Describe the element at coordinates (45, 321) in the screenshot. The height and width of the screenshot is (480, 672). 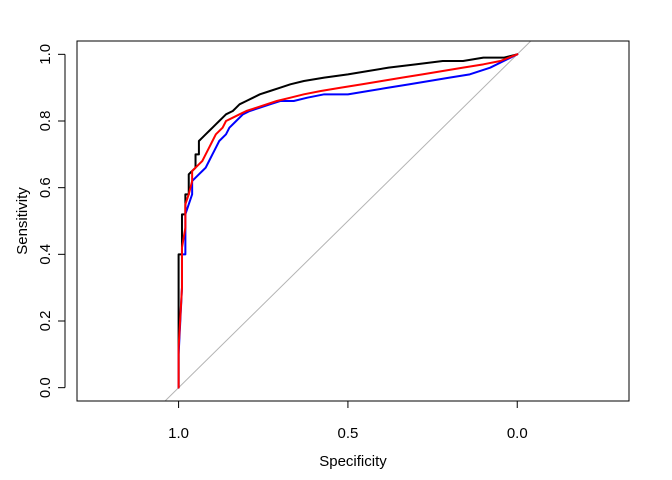
I see `y-tick-label: 0.2` at that location.